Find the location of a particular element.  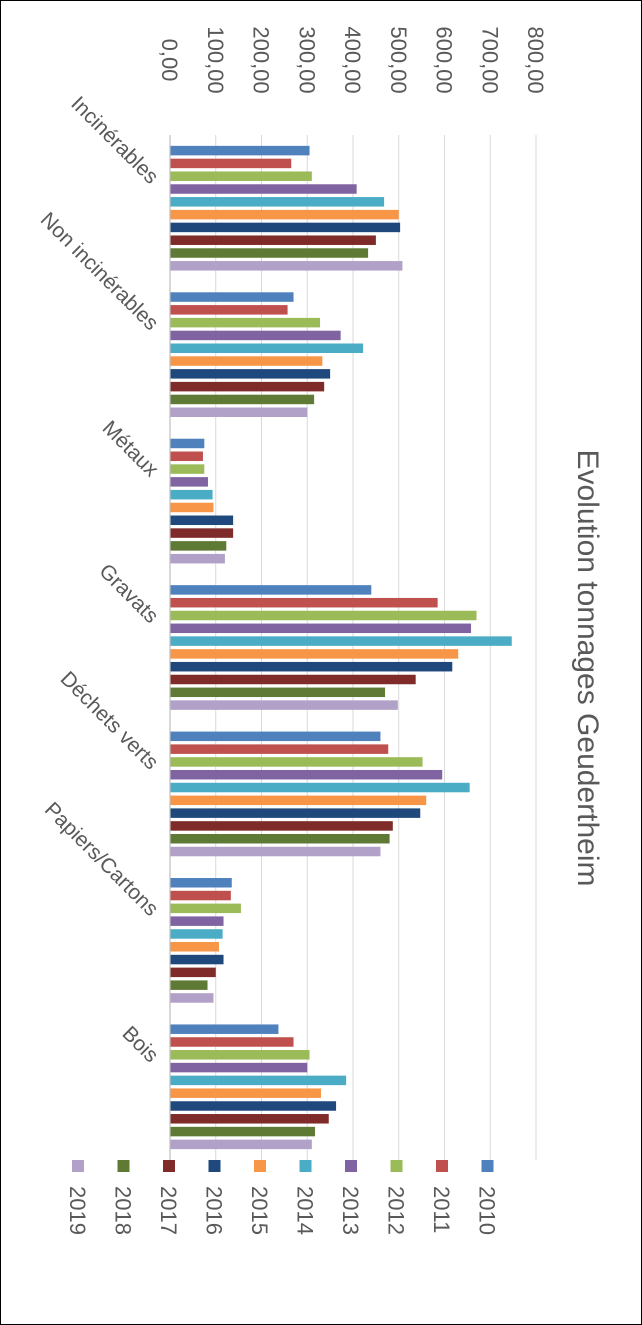

legend-label: 2013 is located at coordinates (350, 1210).